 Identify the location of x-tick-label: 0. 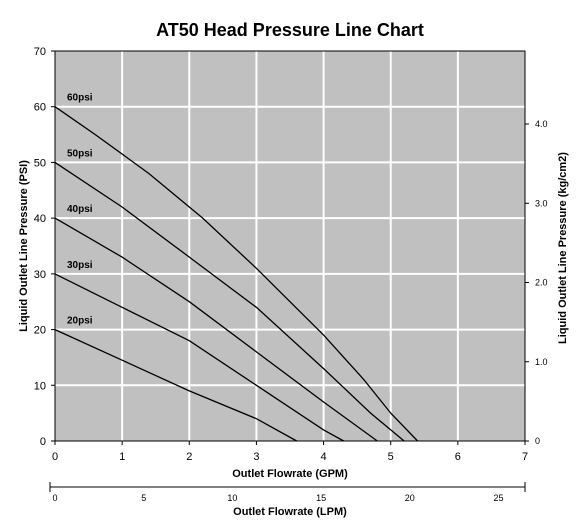
(55, 457).